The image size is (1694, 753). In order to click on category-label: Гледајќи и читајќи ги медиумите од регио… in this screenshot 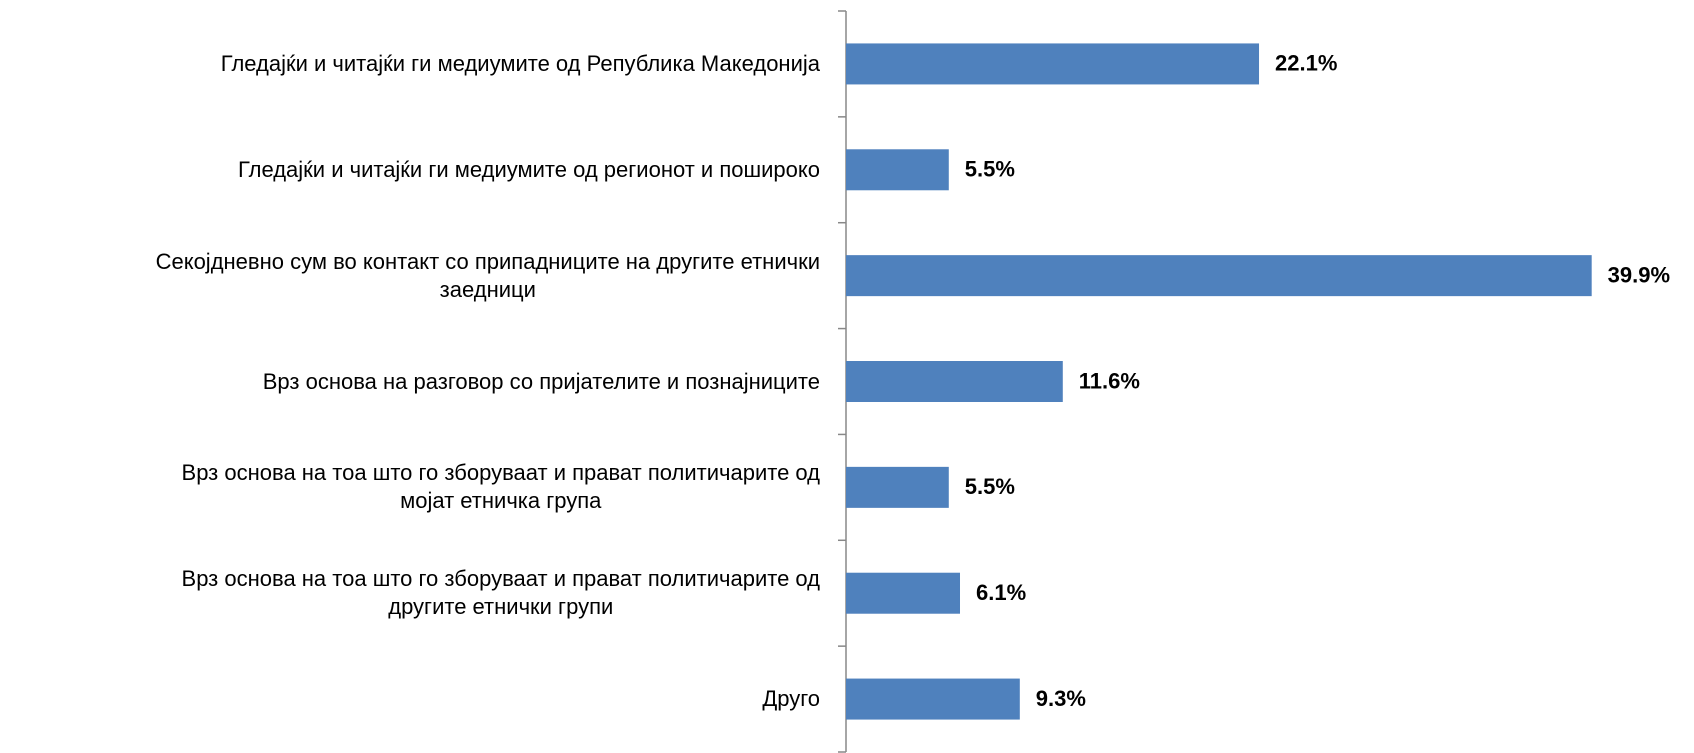, I will do `click(528, 169)`.